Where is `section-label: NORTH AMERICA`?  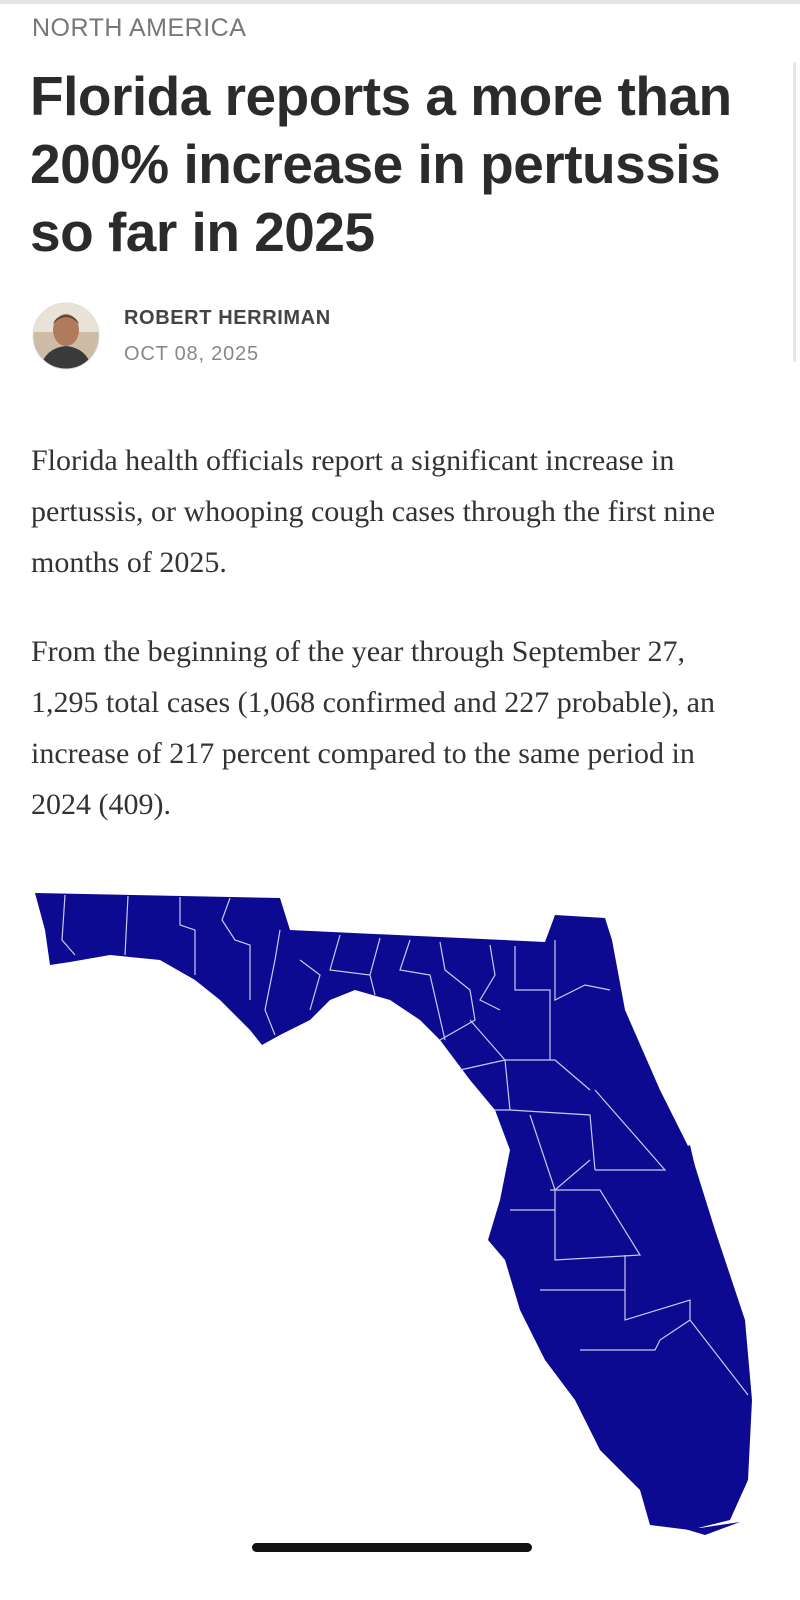
section-label: NORTH AMERICA is located at coordinates (139, 28).